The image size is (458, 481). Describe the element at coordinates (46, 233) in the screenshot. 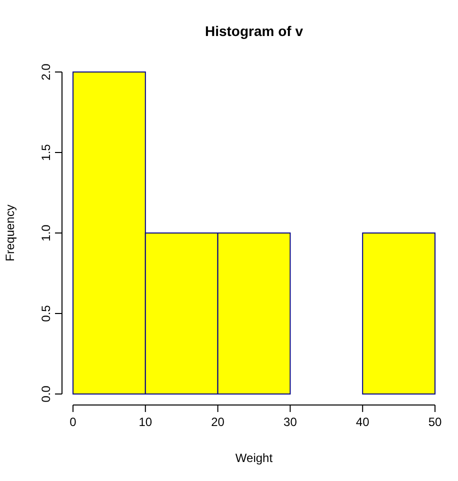

I see `y-tick-label: 1.0` at that location.